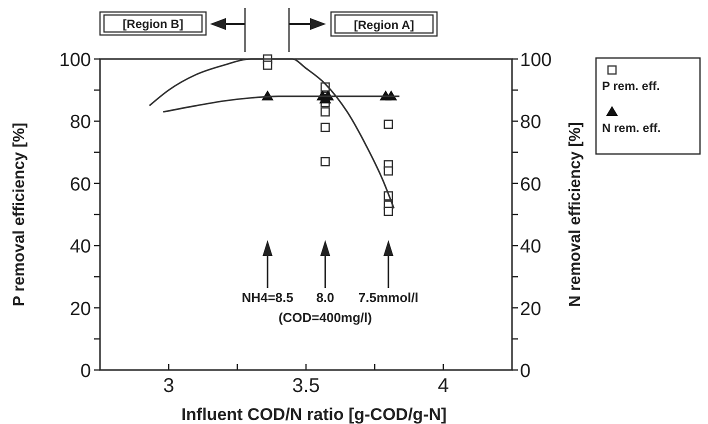 Image resolution: width=708 pixels, height=424 pixels. Describe the element at coordinates (325, 317) in the screenshot. I see `annotation: (COD=400mg/l)` at that location.